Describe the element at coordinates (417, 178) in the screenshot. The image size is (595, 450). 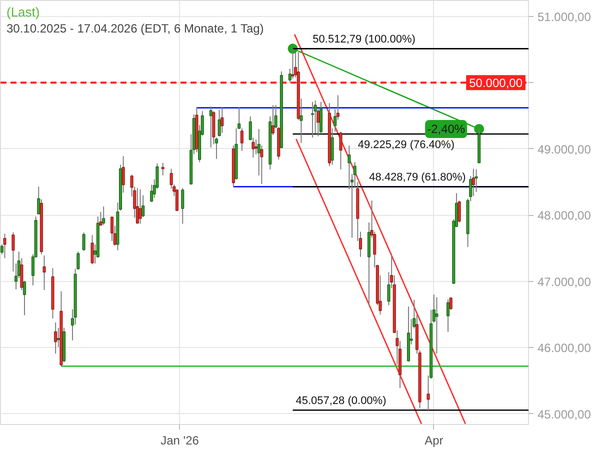
I see `annotation: 48.428,79 (61.80%)` at that location.